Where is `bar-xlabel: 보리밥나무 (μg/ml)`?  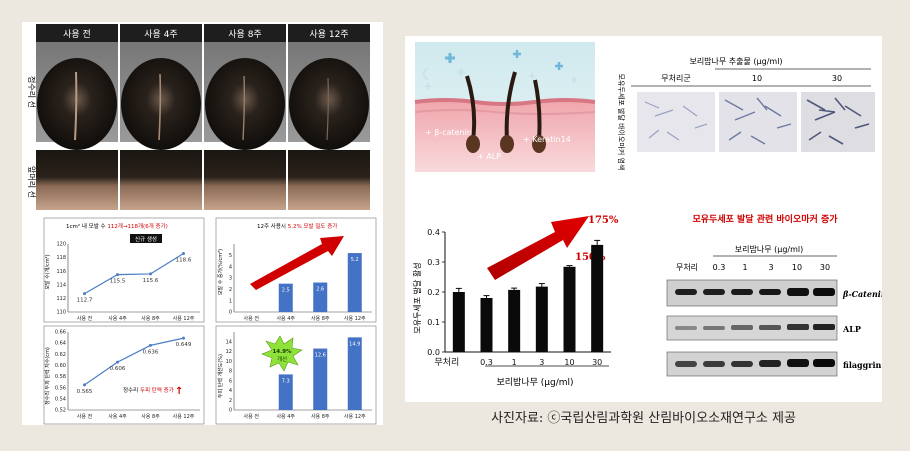 bar-xlabel: 보리밥나무 (μg/ml) is located at coordinates (534, 382).